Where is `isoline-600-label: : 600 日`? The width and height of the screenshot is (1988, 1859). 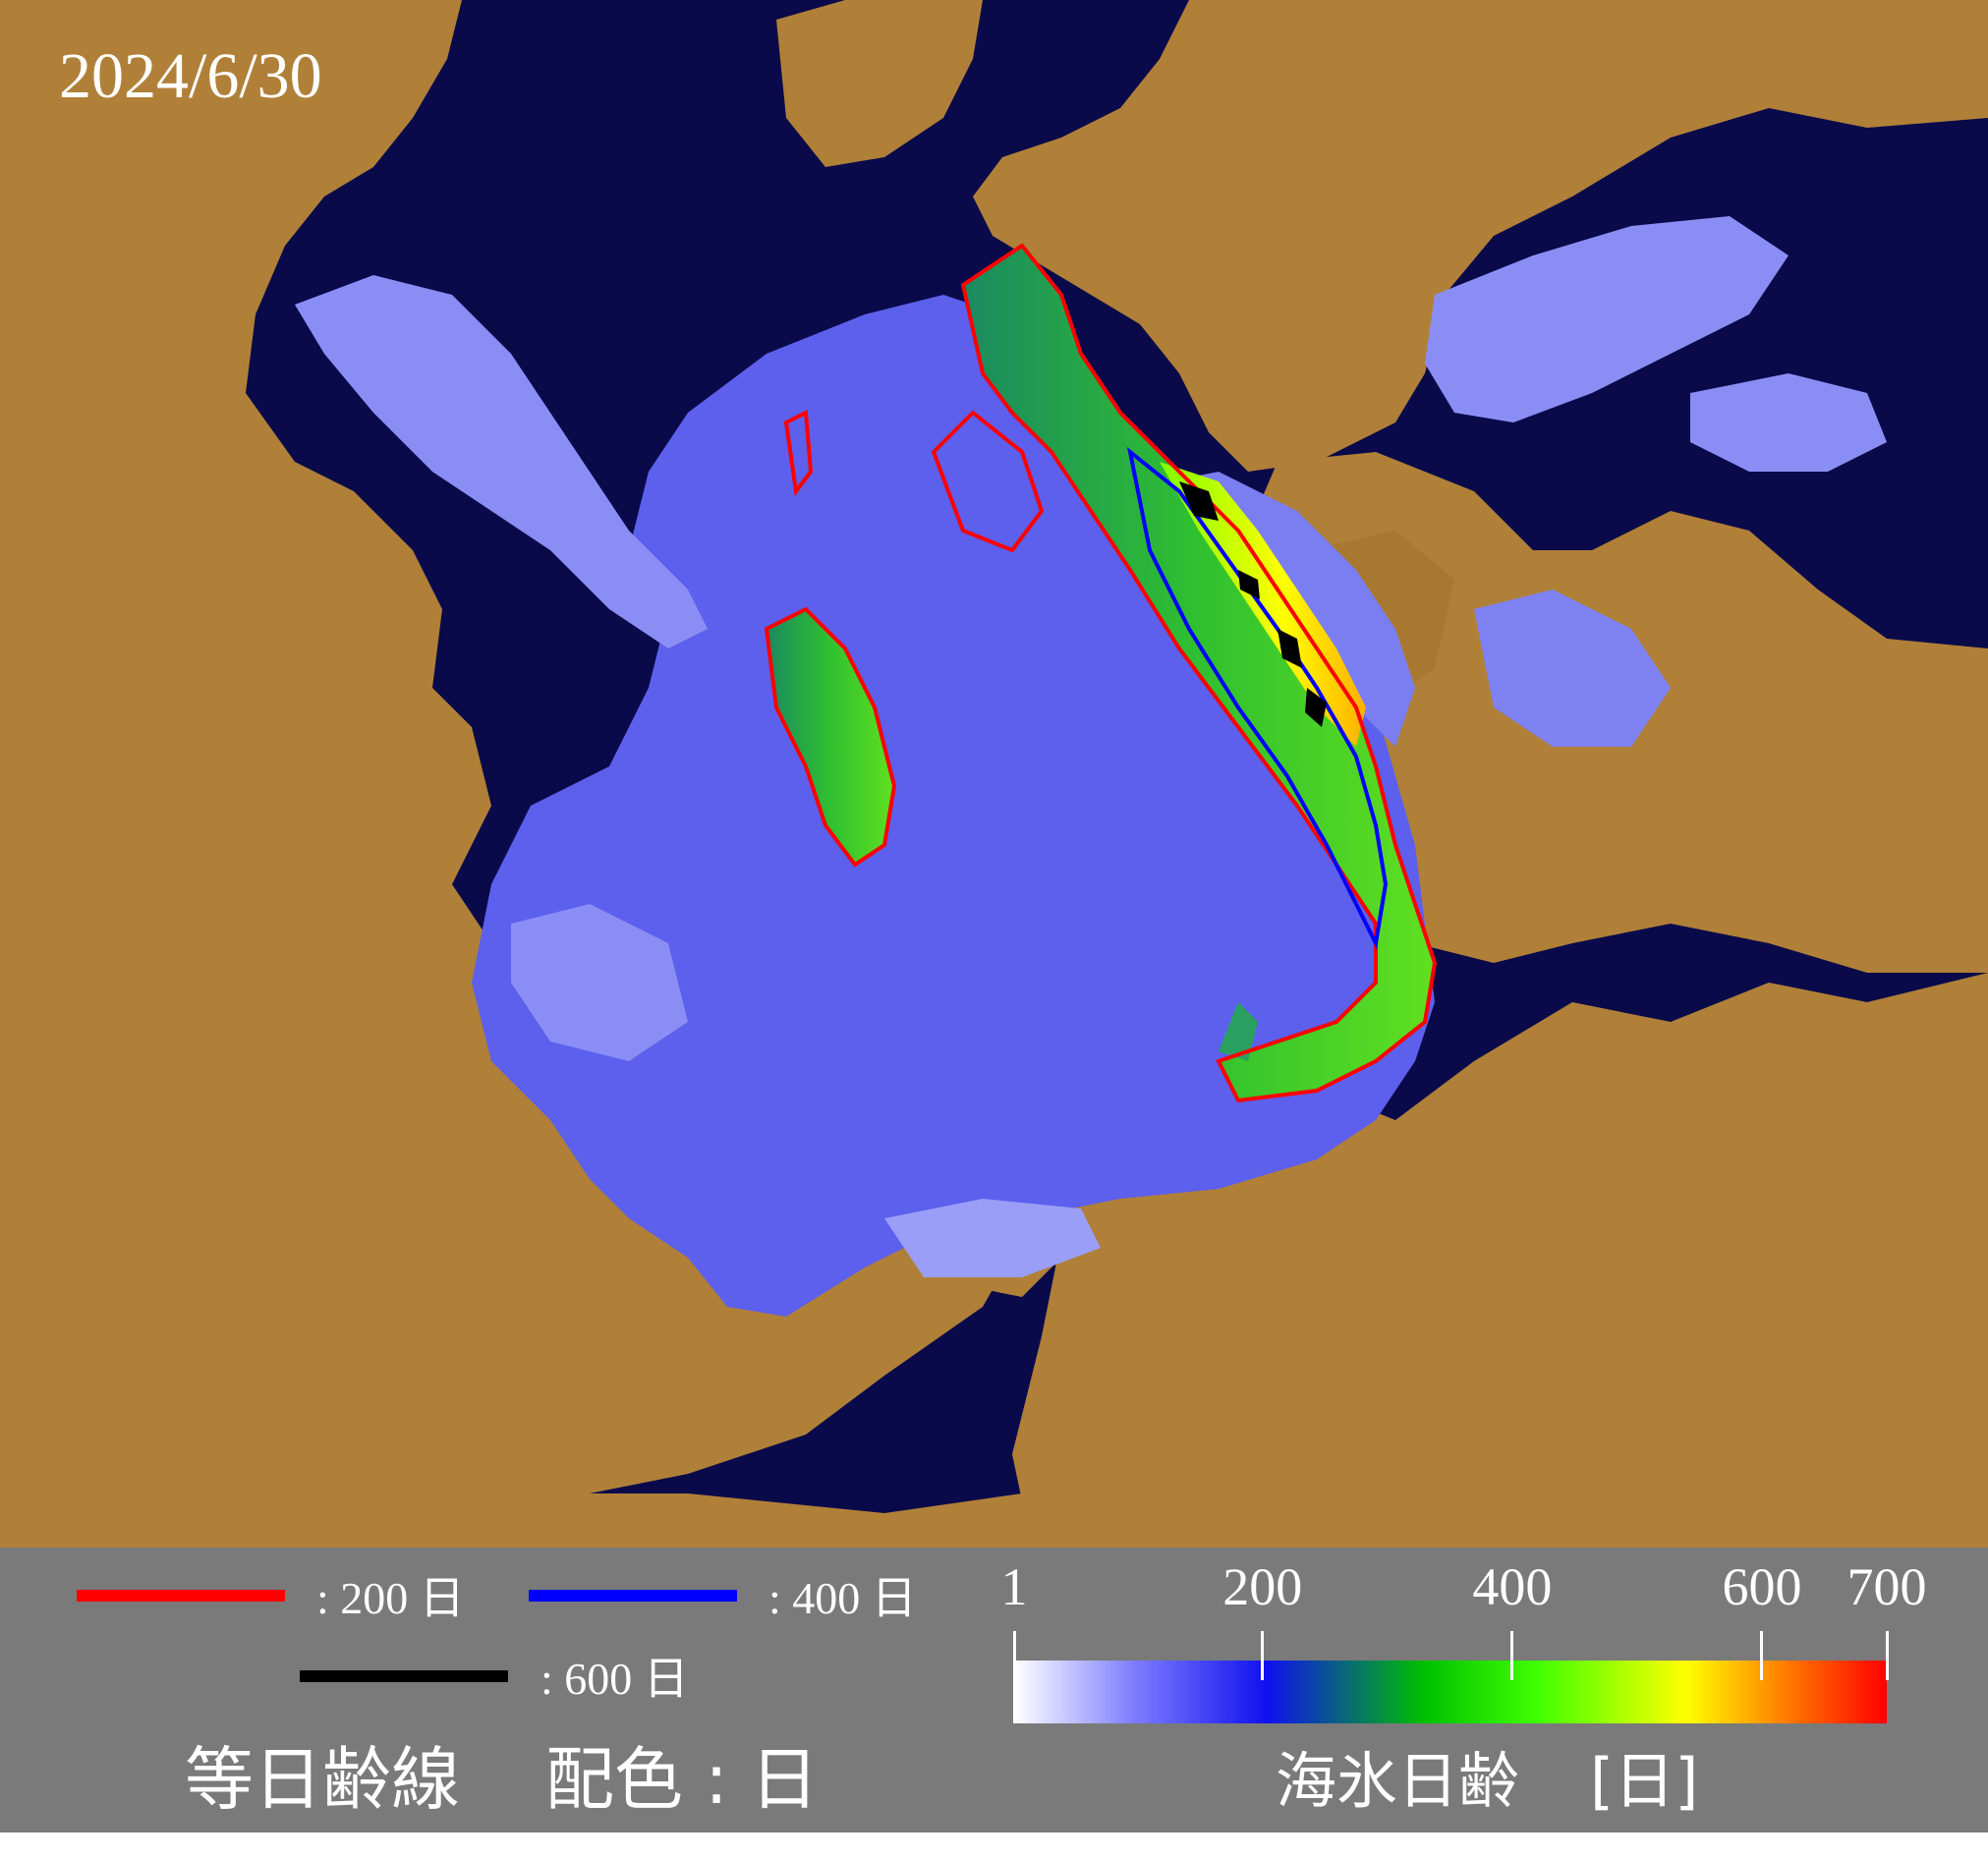 isoline-600-label: : 600 日 is located at coordinates (614, 1679).